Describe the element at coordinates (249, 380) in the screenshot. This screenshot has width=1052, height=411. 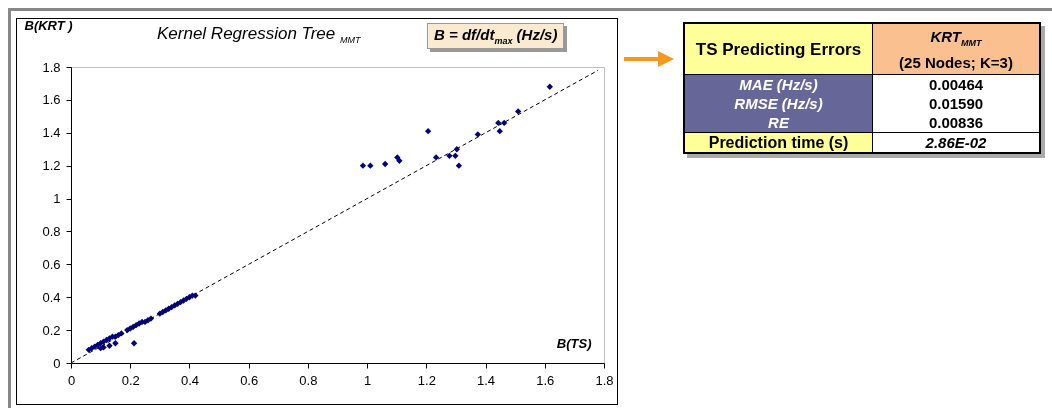
I see `x-tick-label: 0.6` at that location.